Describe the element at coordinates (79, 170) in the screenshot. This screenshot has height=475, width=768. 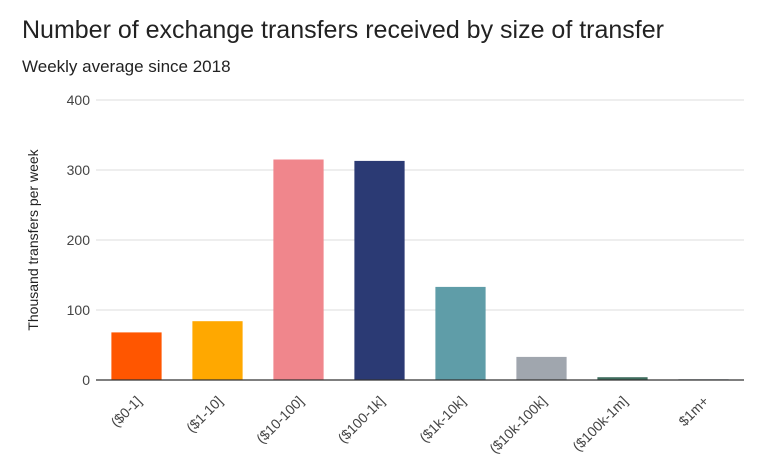
I see `y-tick-label: 300` at that location.